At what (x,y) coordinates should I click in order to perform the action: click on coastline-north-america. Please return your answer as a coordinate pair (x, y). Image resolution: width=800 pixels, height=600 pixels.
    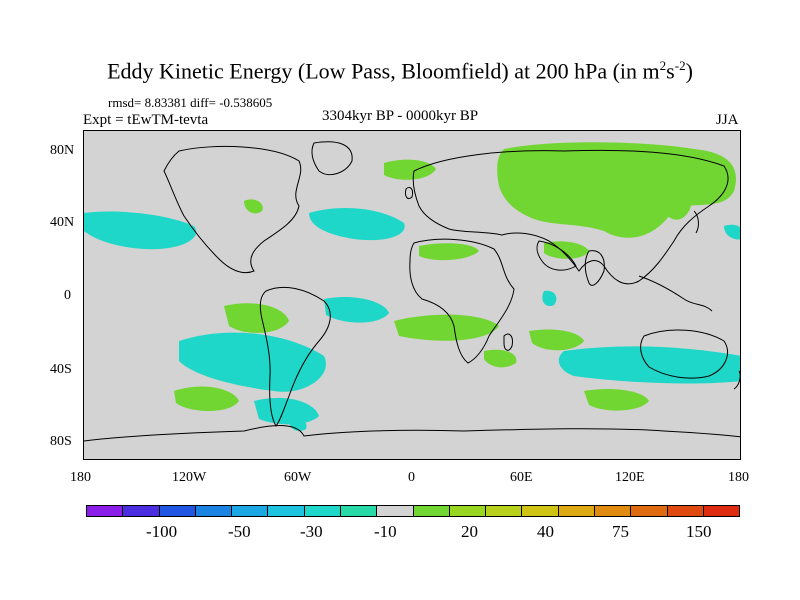
    Looking at the image, I should click on (232, 209).